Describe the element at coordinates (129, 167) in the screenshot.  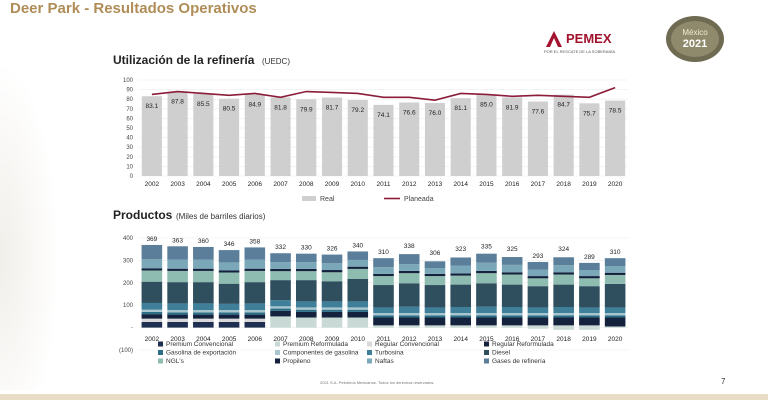
I see `chart1-ytick-label: 10` at that location.